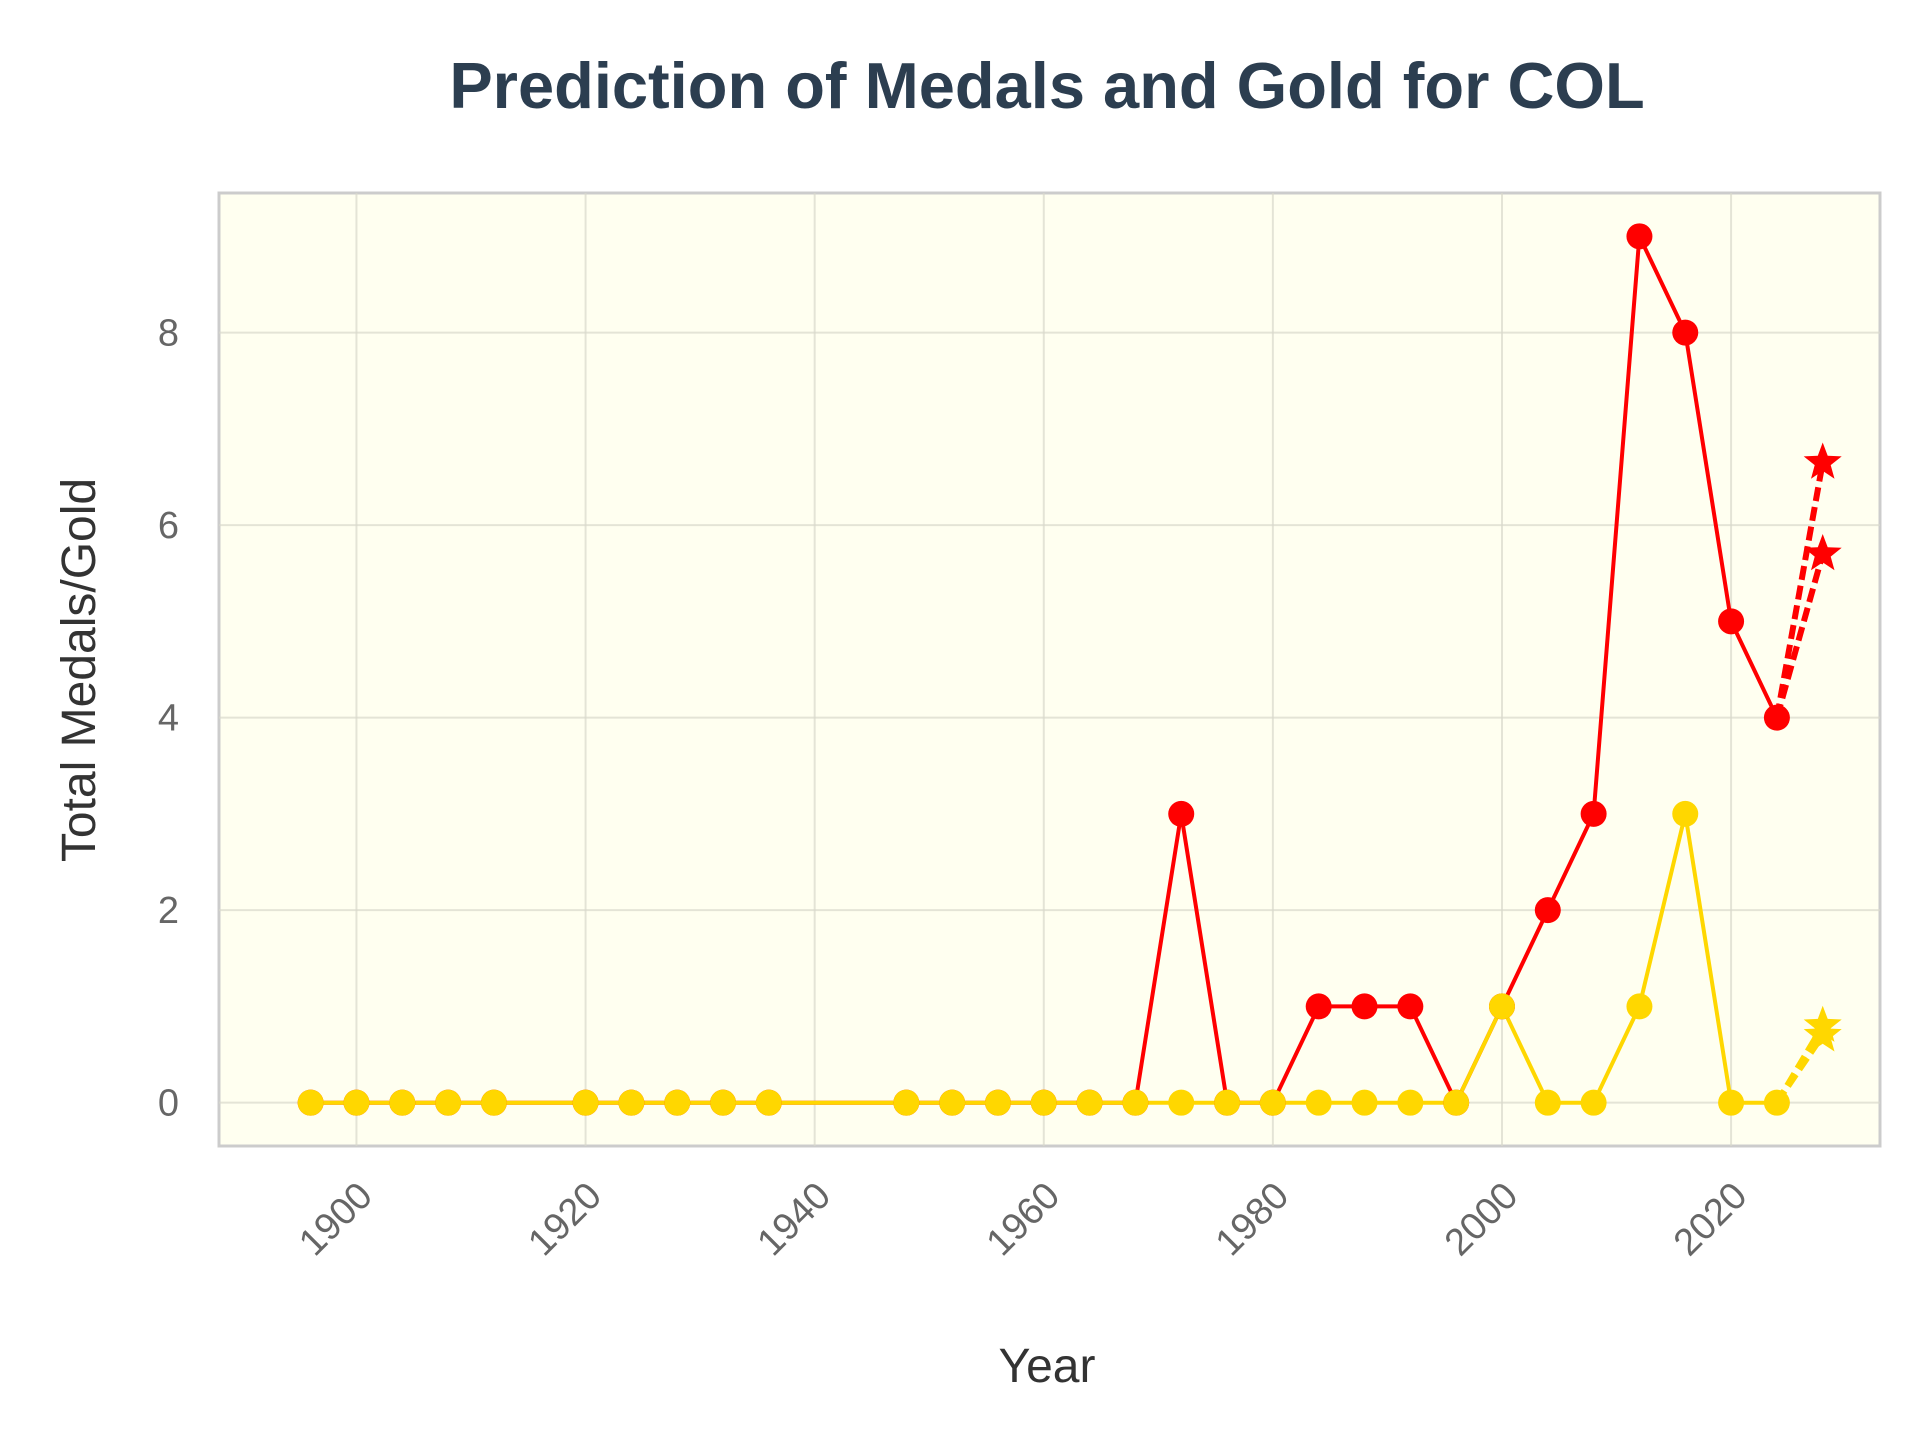 The width and height of the screenshot is (1920, 1440). I want to click on y-tick-label: 2, so click(168, 911).